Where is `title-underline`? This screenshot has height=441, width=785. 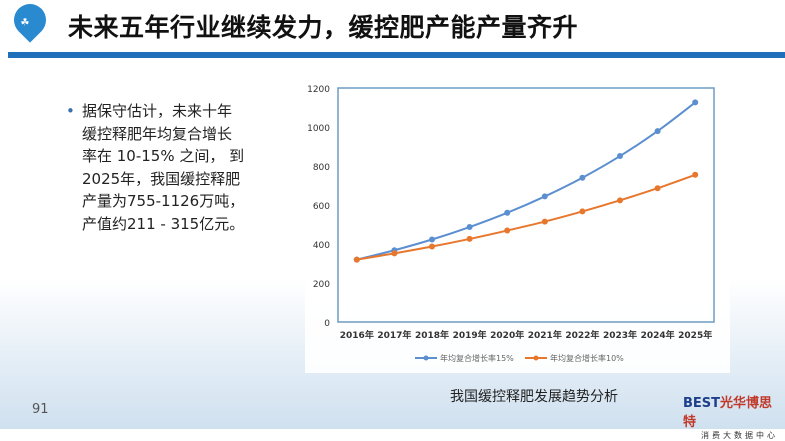 title-underline is located at coordinates (396, 55).